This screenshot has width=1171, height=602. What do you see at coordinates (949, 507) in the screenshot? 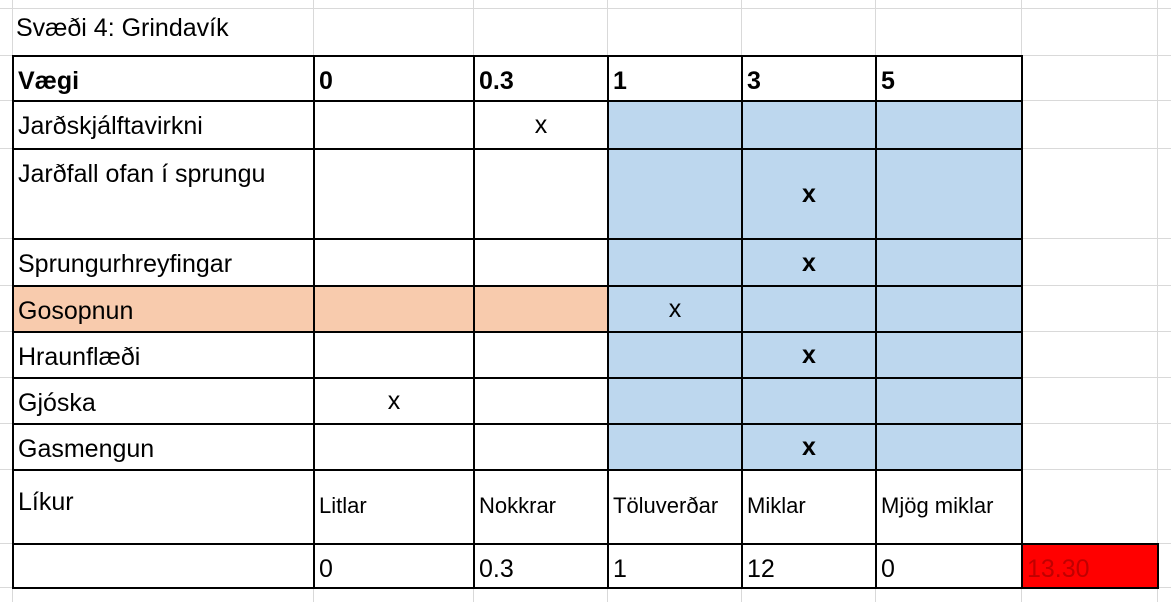
I see `table-cell: Mjög miklar` at bounding box center [949, 507].